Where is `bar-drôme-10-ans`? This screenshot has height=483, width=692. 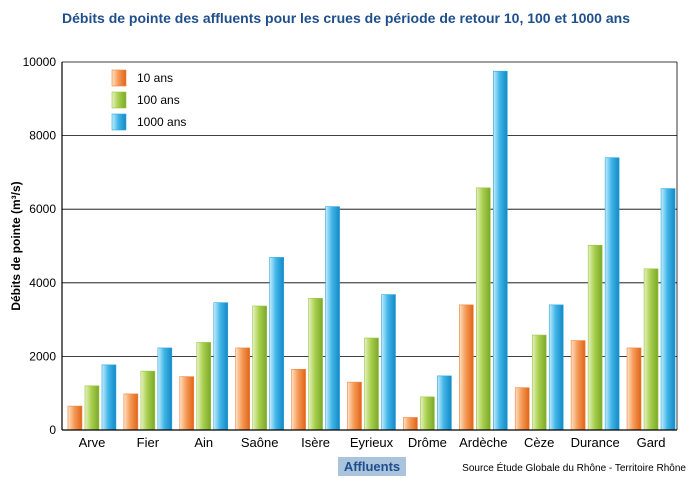 bar-drôme-10-ans is located at coordinates (410, 424).